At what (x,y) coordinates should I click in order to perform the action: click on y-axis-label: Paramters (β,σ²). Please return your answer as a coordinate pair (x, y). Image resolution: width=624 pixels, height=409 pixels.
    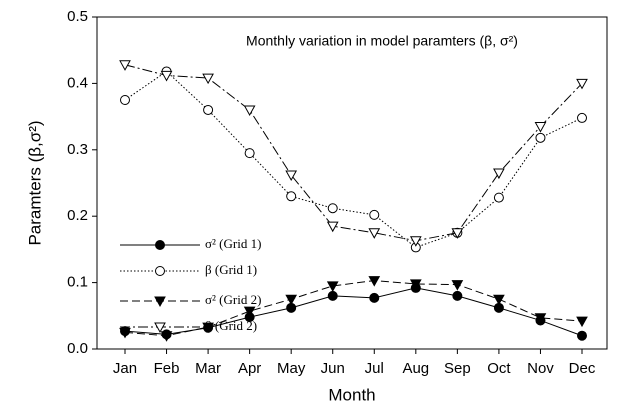
    Looking at the image, I should click on (34, 182).